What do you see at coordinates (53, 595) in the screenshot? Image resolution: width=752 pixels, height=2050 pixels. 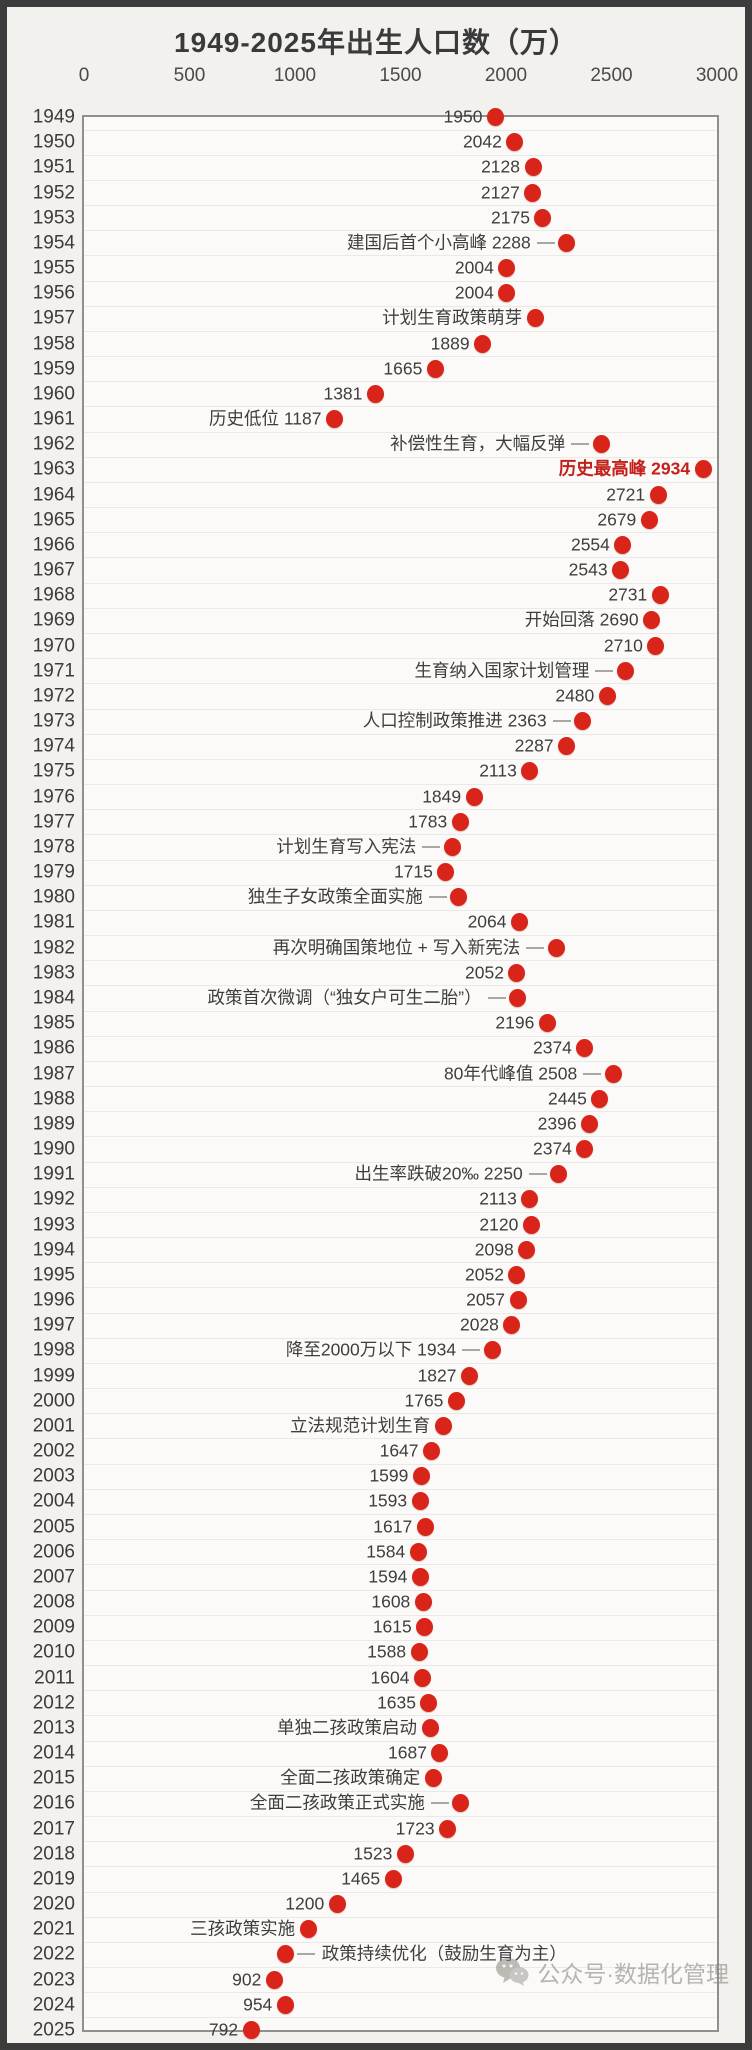 I see `year-label: 1968` at bounding box center [53, 595].